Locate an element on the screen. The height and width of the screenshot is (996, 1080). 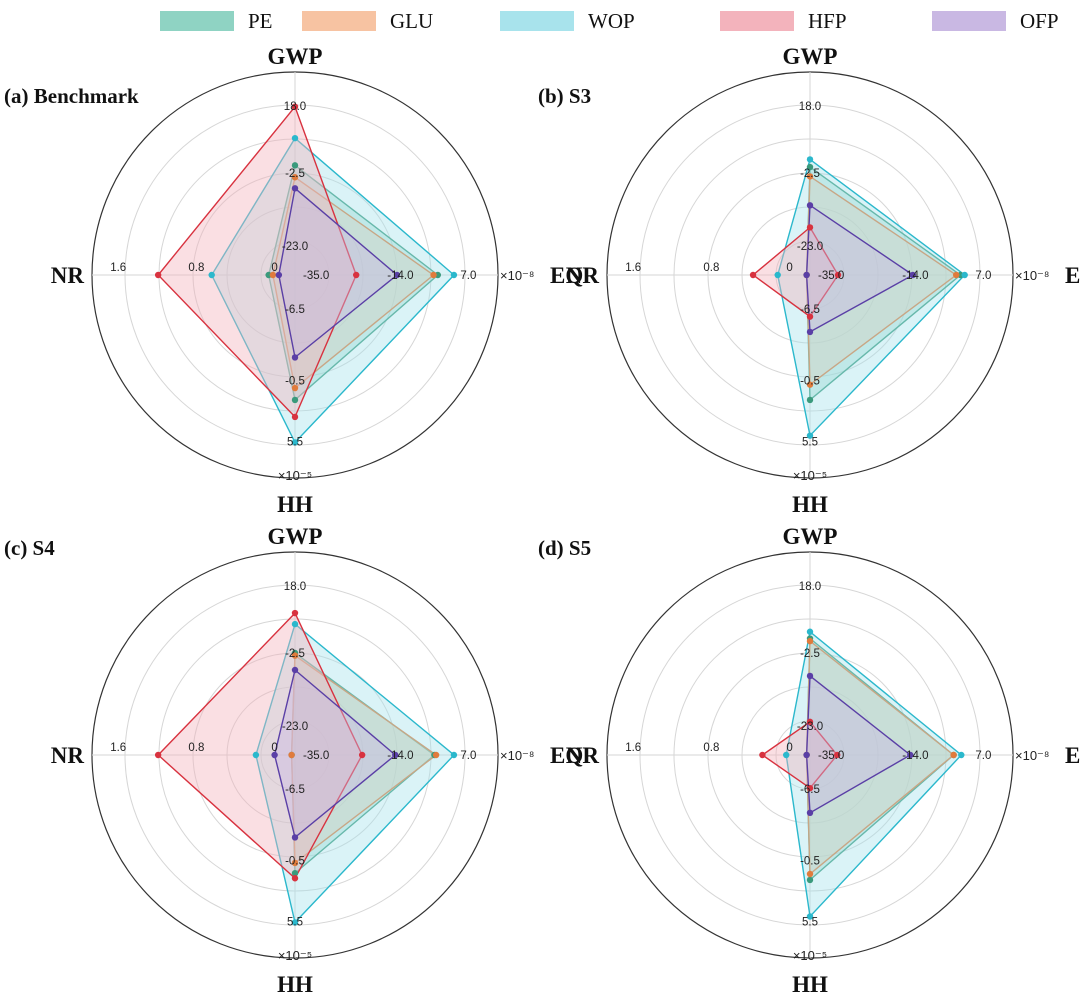
panel-title: (d) S5 is located at coordinates (564, 548).